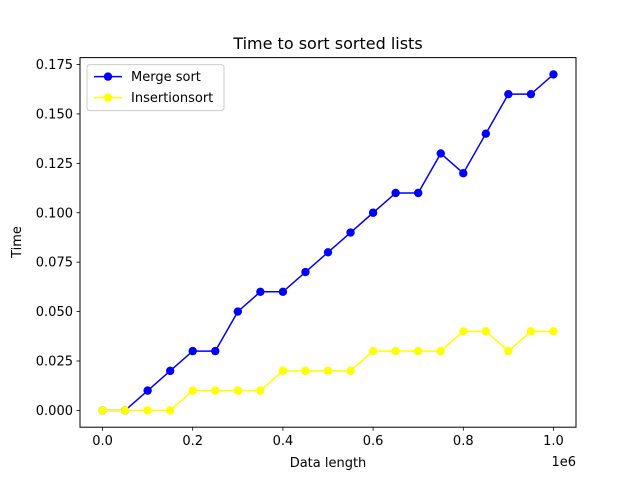 The width and height of the screenshot is (640, 480). What do you see at coordinates (328, 463) in the screenshot?
I see `x-axis-label: Data length` at bounding box center [328, 463].